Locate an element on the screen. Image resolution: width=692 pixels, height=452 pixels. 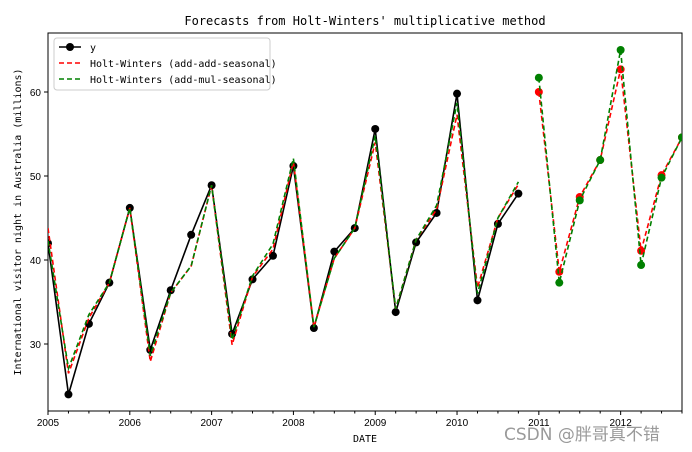
x-tick-label: 2012 is located at coordinates (621, 423).